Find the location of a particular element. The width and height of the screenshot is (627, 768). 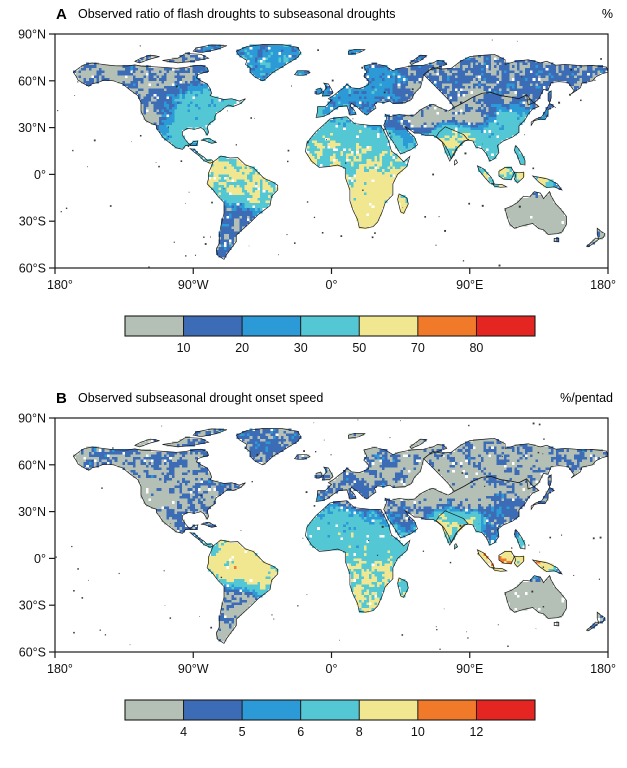

colorbar-tick-label: 6 is located at coordinates (300, 732).